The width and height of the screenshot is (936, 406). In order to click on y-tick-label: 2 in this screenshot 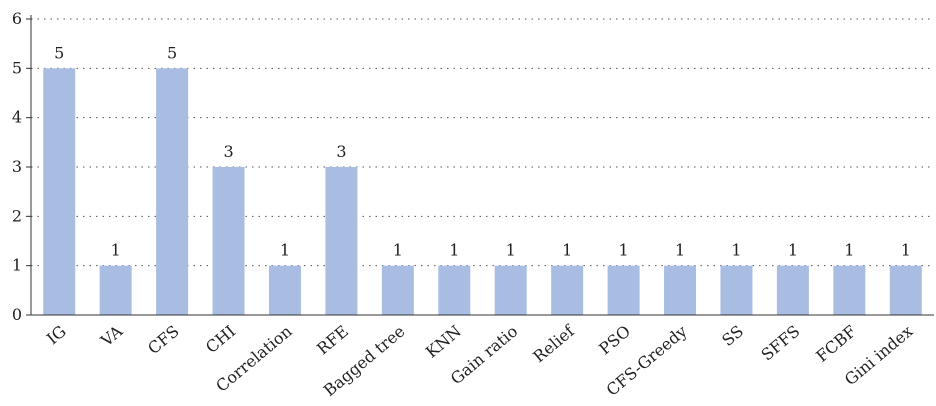, I will do `click(17, 215)`.